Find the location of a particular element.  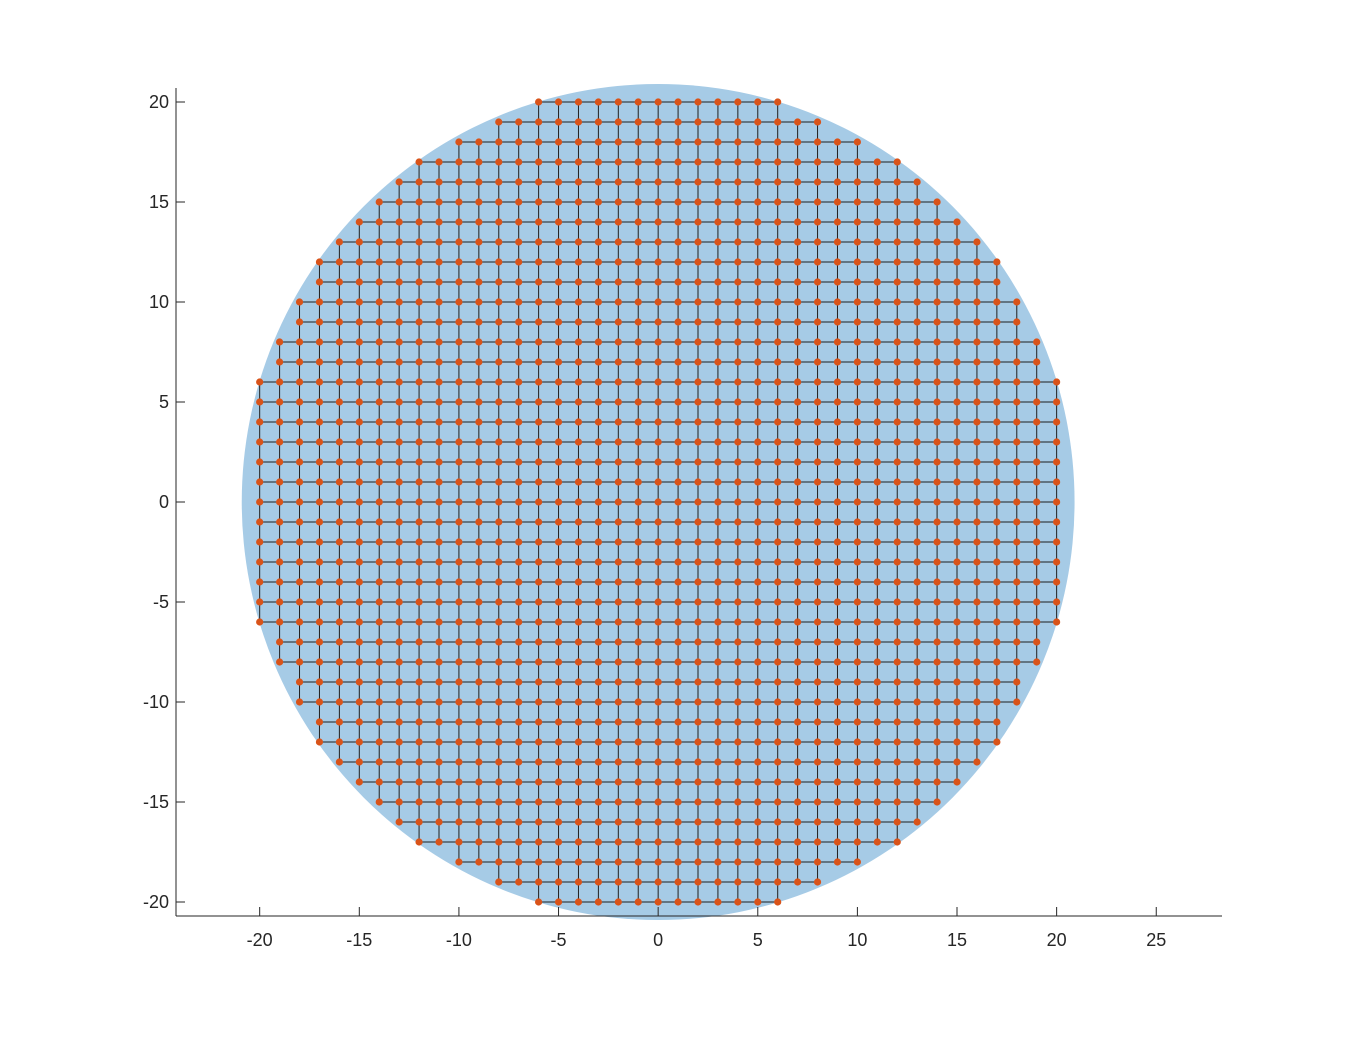

x-tick-label: -10 is located at coordinates (459, 940).